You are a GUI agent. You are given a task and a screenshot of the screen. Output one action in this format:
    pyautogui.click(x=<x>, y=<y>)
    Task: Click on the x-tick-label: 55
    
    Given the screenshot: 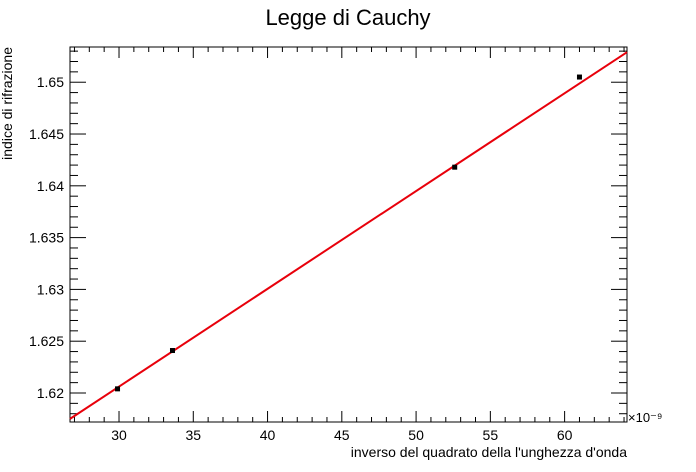 What is the action you would take?
    pyautogui.click(x=491, y=435)
    